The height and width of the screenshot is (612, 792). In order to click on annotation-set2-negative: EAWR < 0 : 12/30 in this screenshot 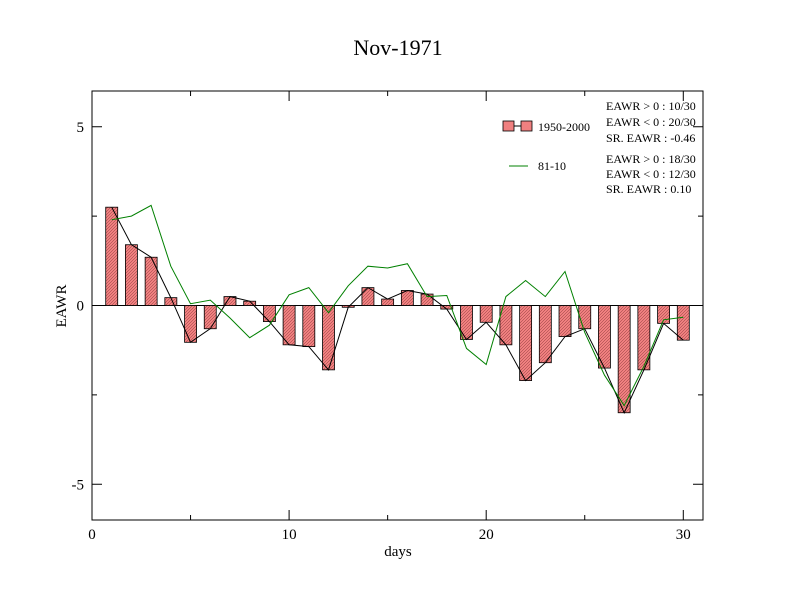, I will do `click(651, 174)`.